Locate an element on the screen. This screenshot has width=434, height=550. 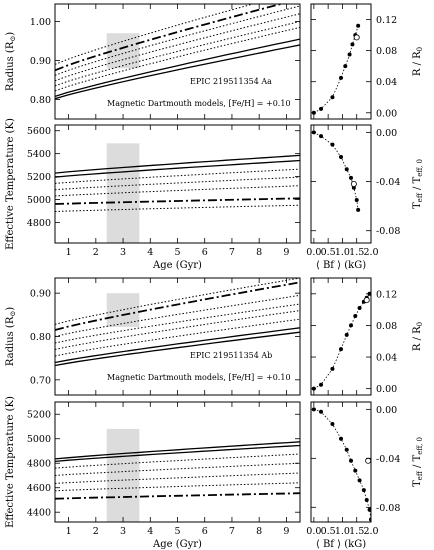
y-tick-label: 0.04 is located at coordinates (386, 82).